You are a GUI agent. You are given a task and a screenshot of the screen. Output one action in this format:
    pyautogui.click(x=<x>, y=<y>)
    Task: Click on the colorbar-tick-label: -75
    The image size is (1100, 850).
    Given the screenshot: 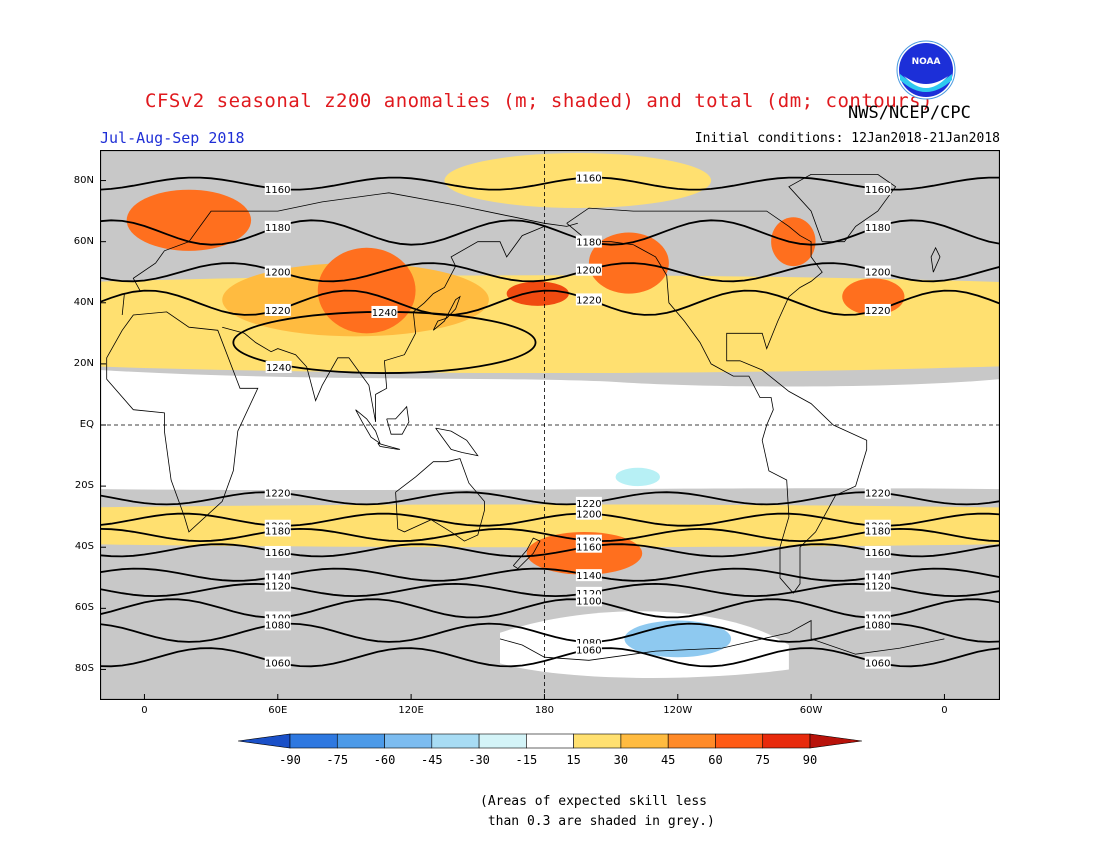 What is the action you would take?
    pyautogui.click(x=337, y=760)
    